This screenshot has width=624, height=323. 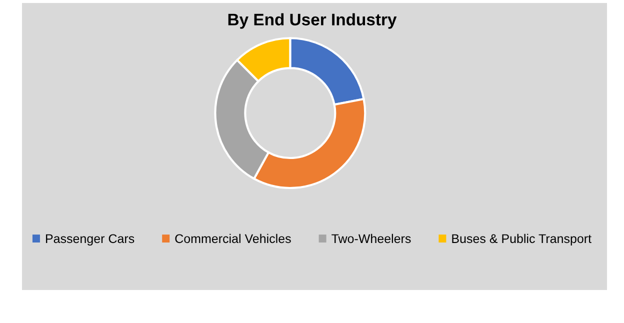 What do you see at coordinates (371, 239) in the screenshot?
I see `legend-label: Two-Wheelers` at bounding box center [371, 239].